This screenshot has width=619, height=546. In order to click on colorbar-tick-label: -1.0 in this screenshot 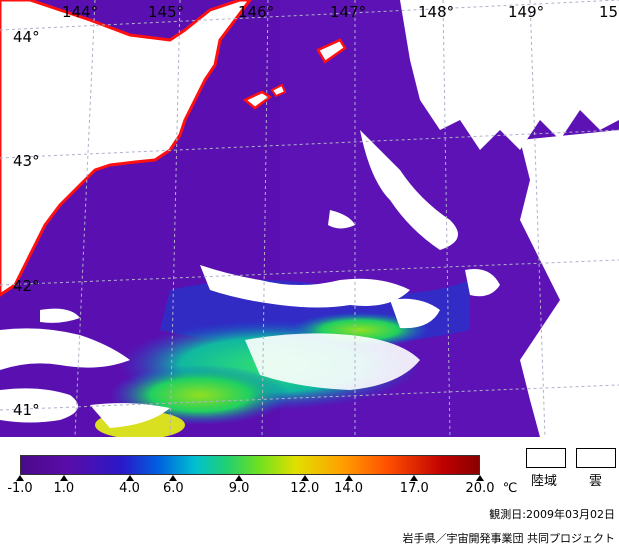, I will do `click(20, 488)`.